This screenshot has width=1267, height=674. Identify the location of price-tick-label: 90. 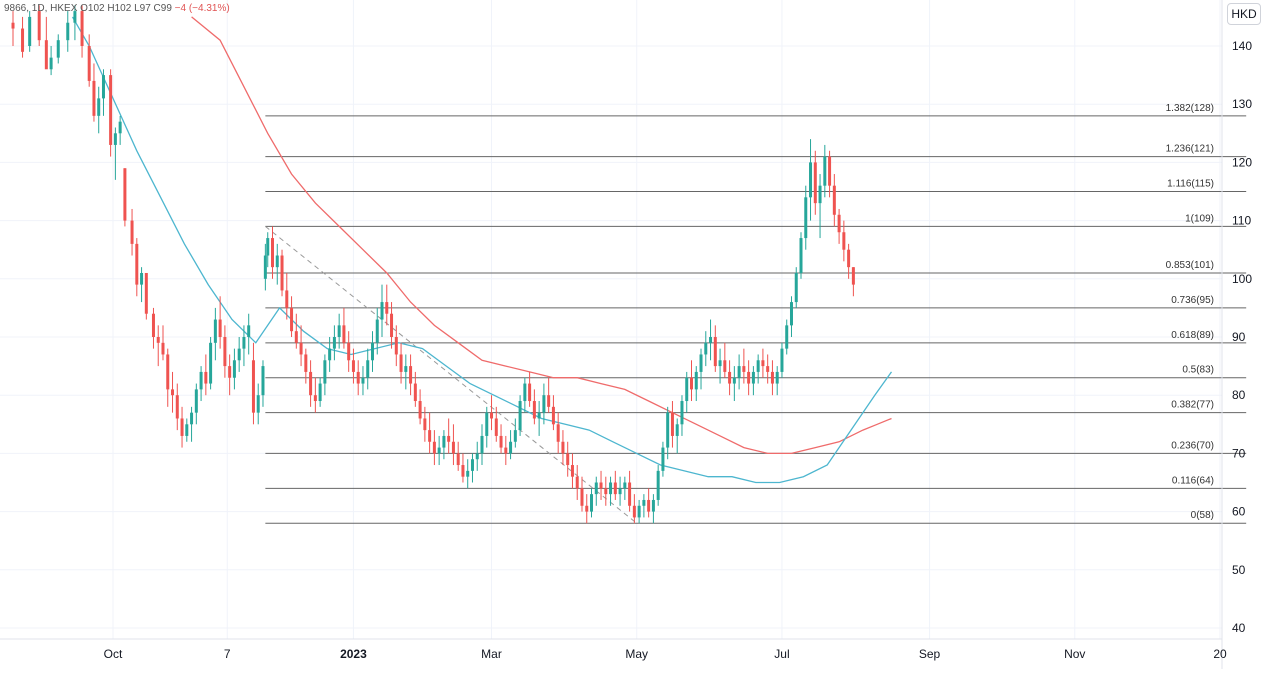
(1239, 337).